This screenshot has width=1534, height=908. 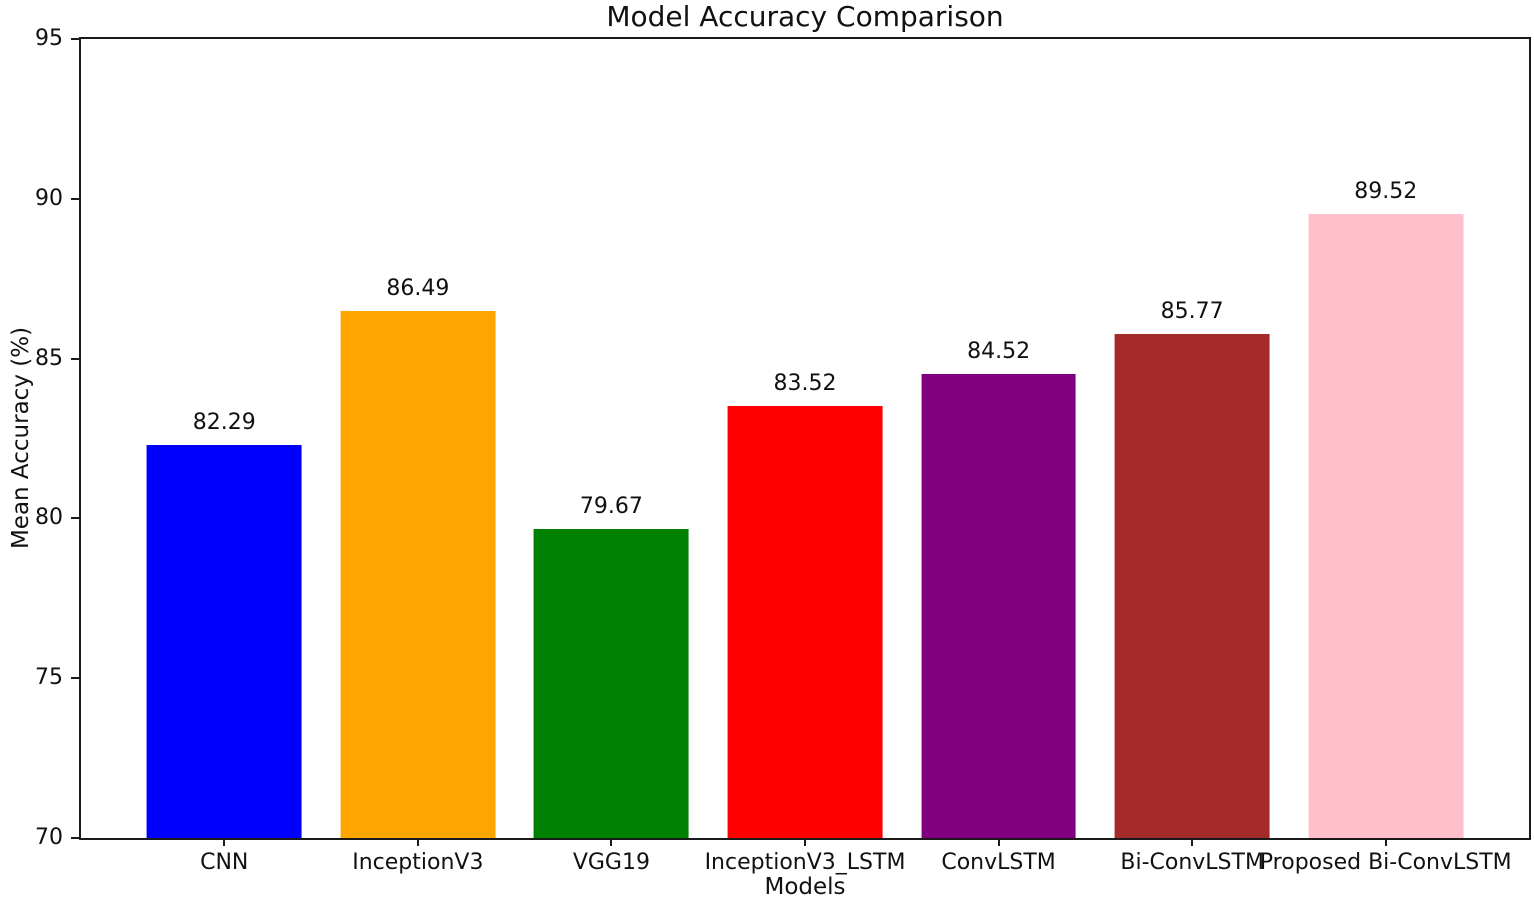 What do you see at coordinates (49, 198) in the screenshot?
I see `y-tick-label: 90` at bounding box center [49, 198].